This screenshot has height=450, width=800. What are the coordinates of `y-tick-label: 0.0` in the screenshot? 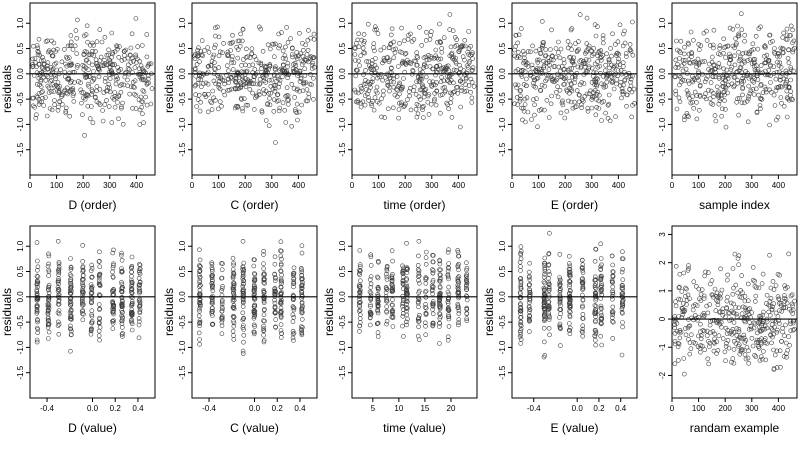 It's located at (182, 74).